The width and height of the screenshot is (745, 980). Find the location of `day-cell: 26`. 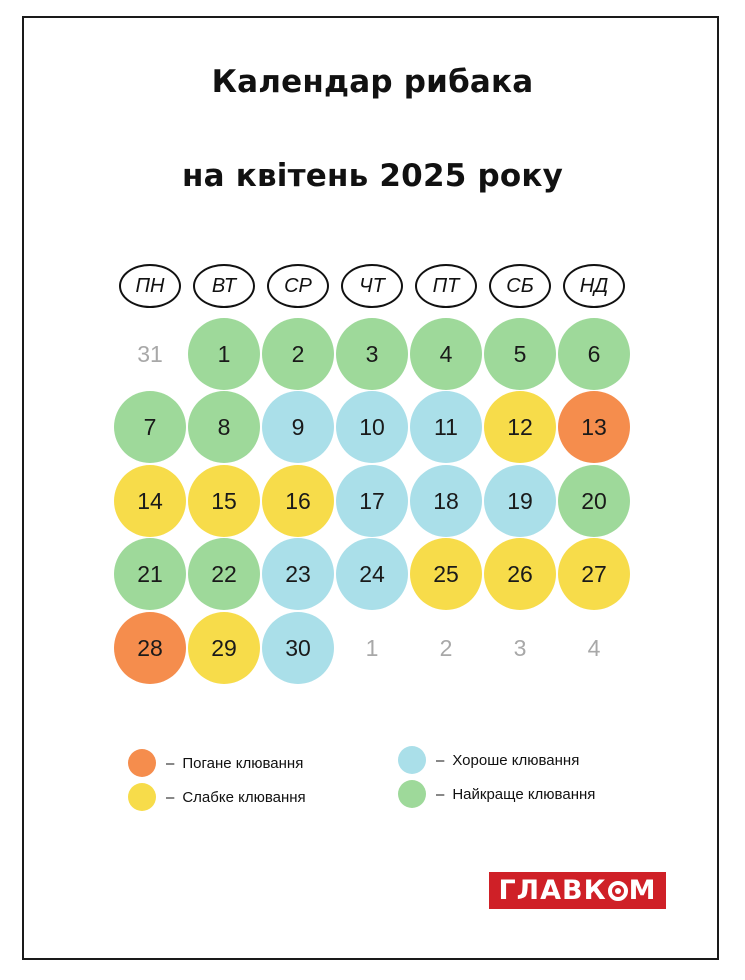

day-cell: 26 is located at coordinates (520, 574).